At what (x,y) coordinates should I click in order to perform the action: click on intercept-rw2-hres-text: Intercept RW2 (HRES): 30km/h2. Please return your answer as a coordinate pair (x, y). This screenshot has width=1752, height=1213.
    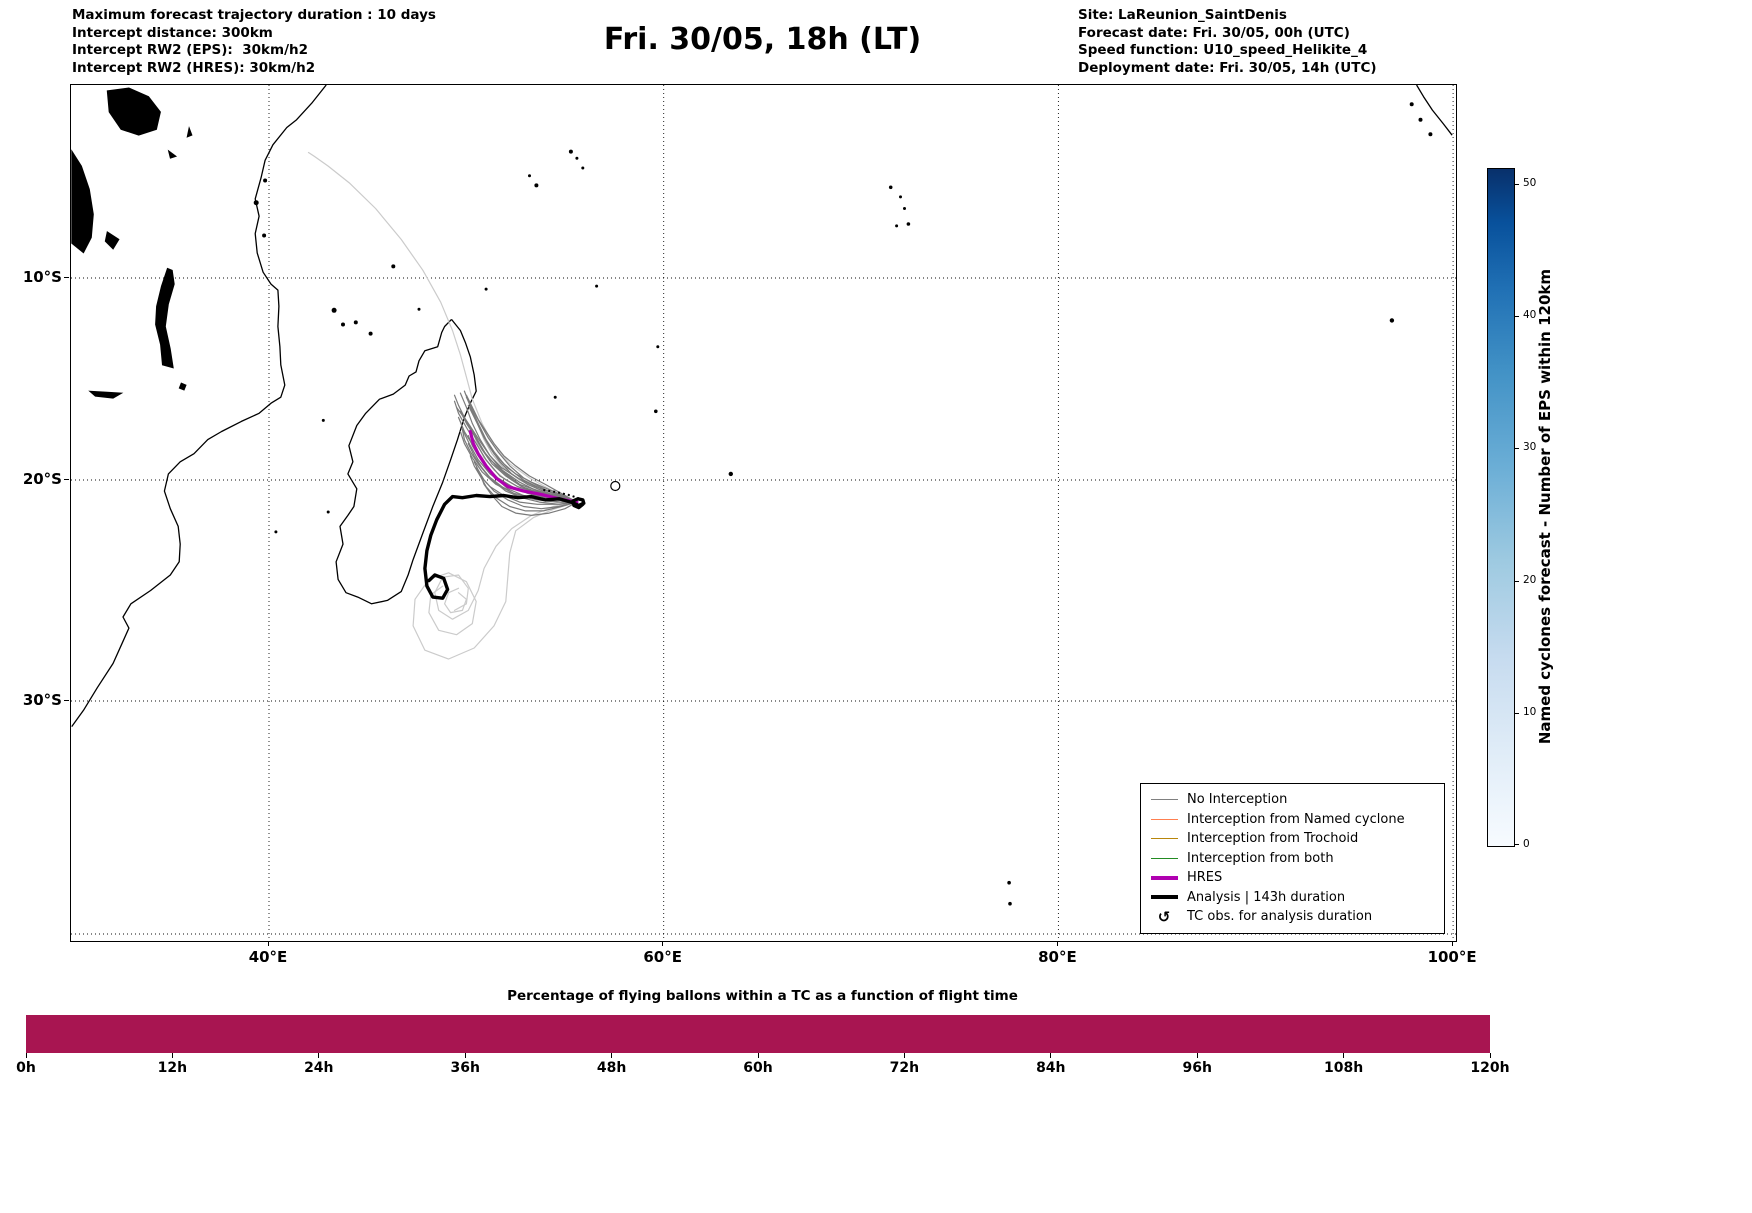
    Looking at the image, I should click on (194, 67).